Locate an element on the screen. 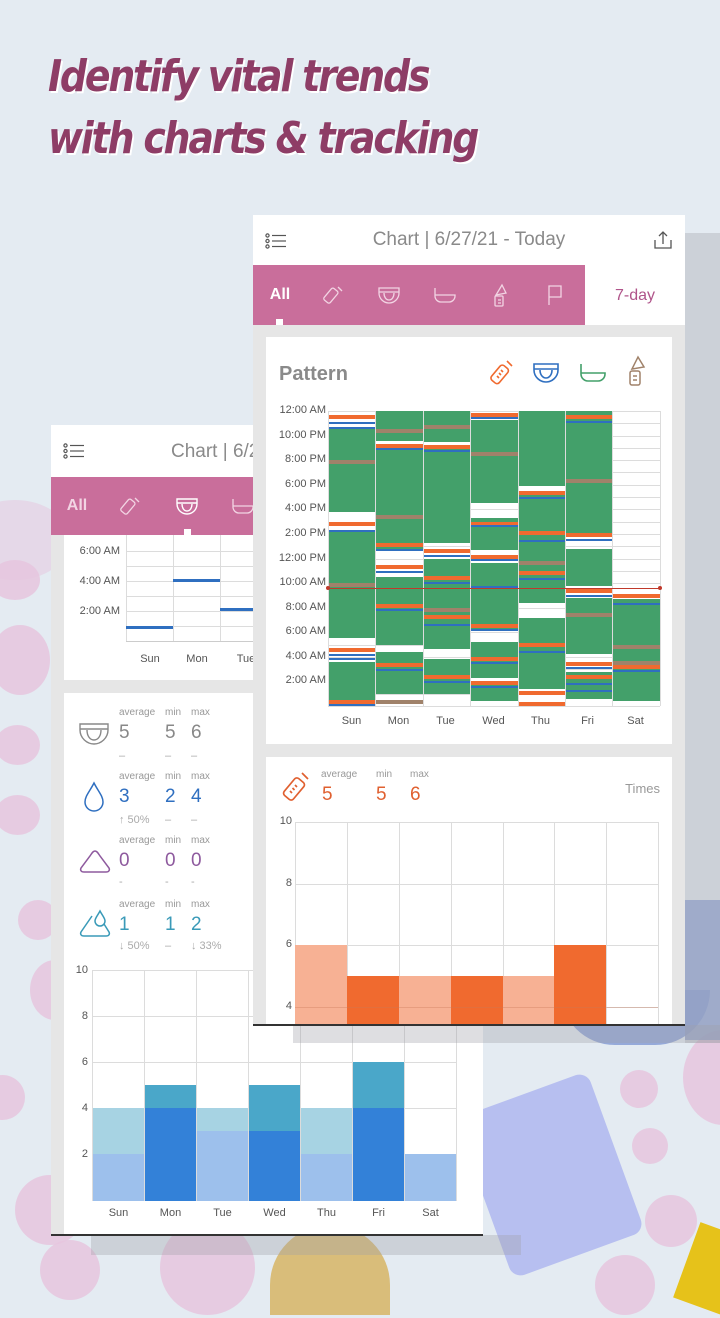  tab-pump is located at coordinates (500, 295).